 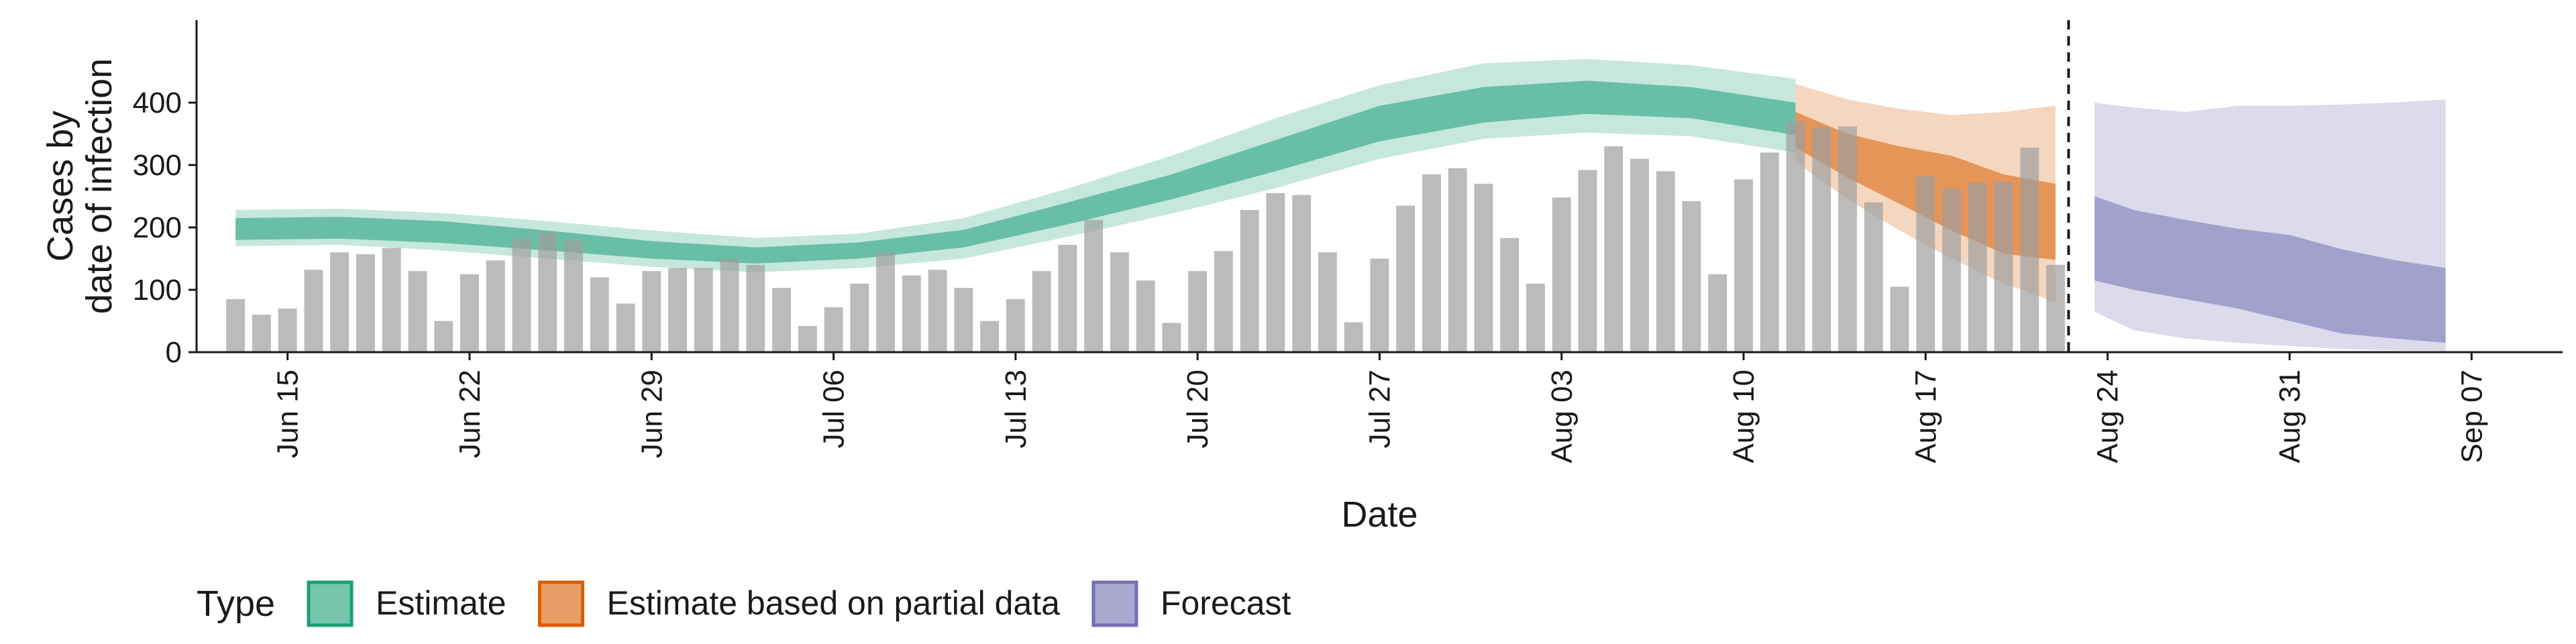 I want to click on legend-label: Estimate, so click(x=441, y=603).